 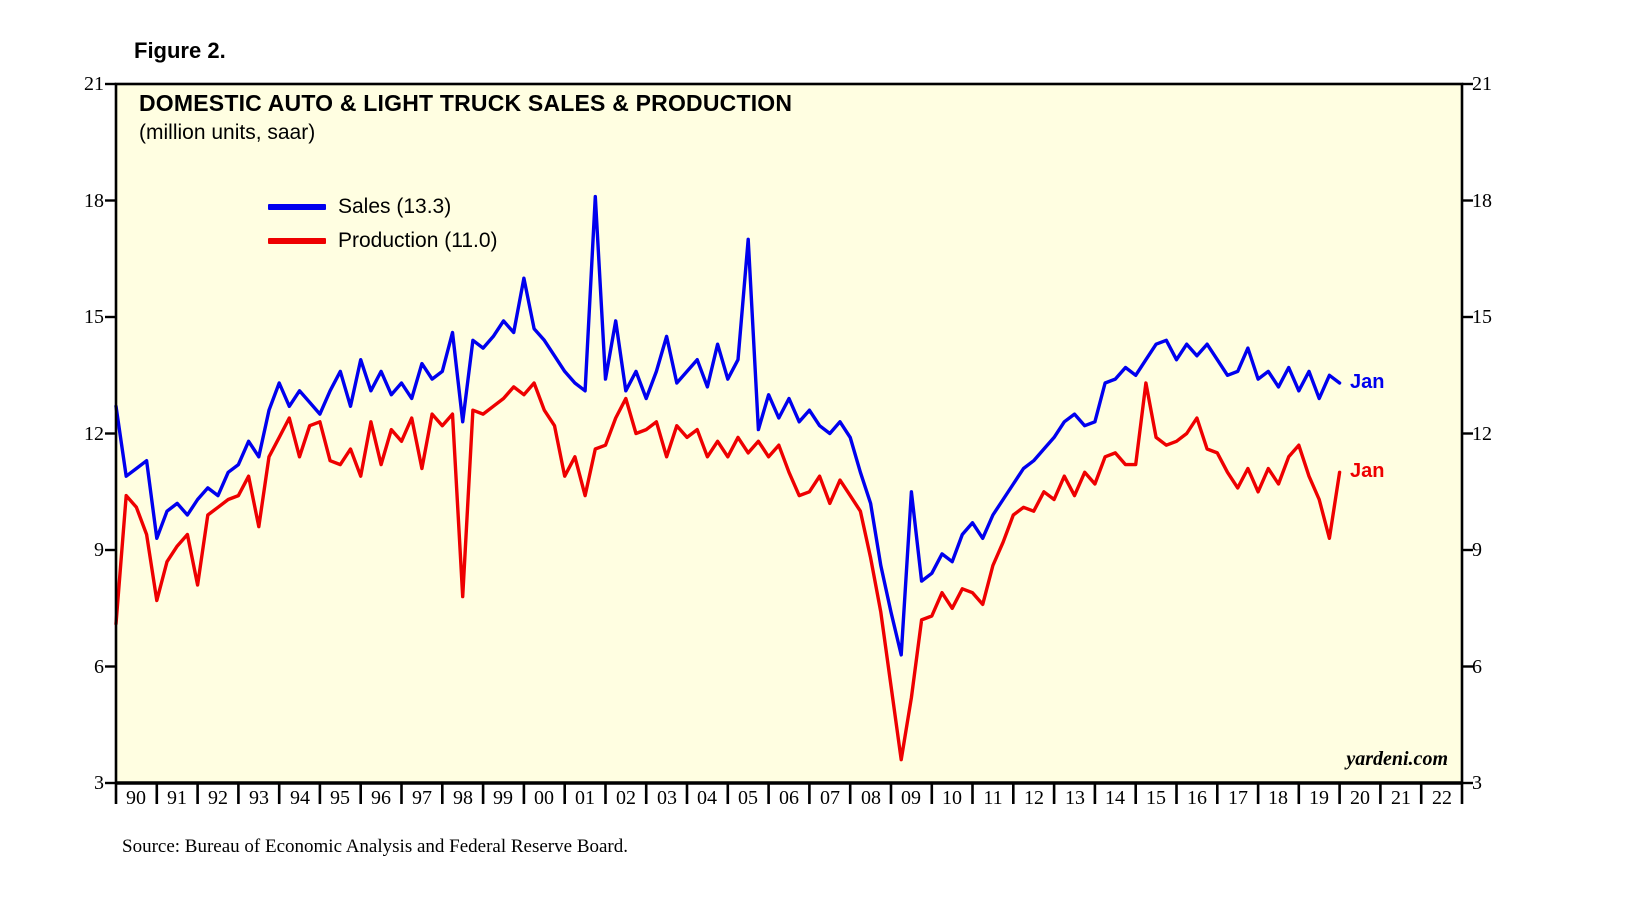 I want to click on x-axis-label: 10, so click(x=952, y=798).